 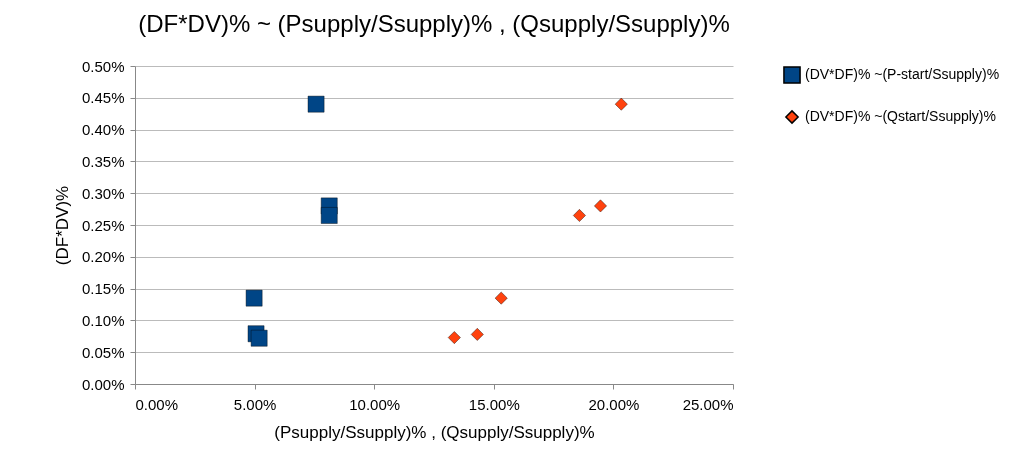 What do you see at coordinates (614, 404) in the screenshot?
I see `x-tick-label: 20.00%` at bounding box center [614, 404].